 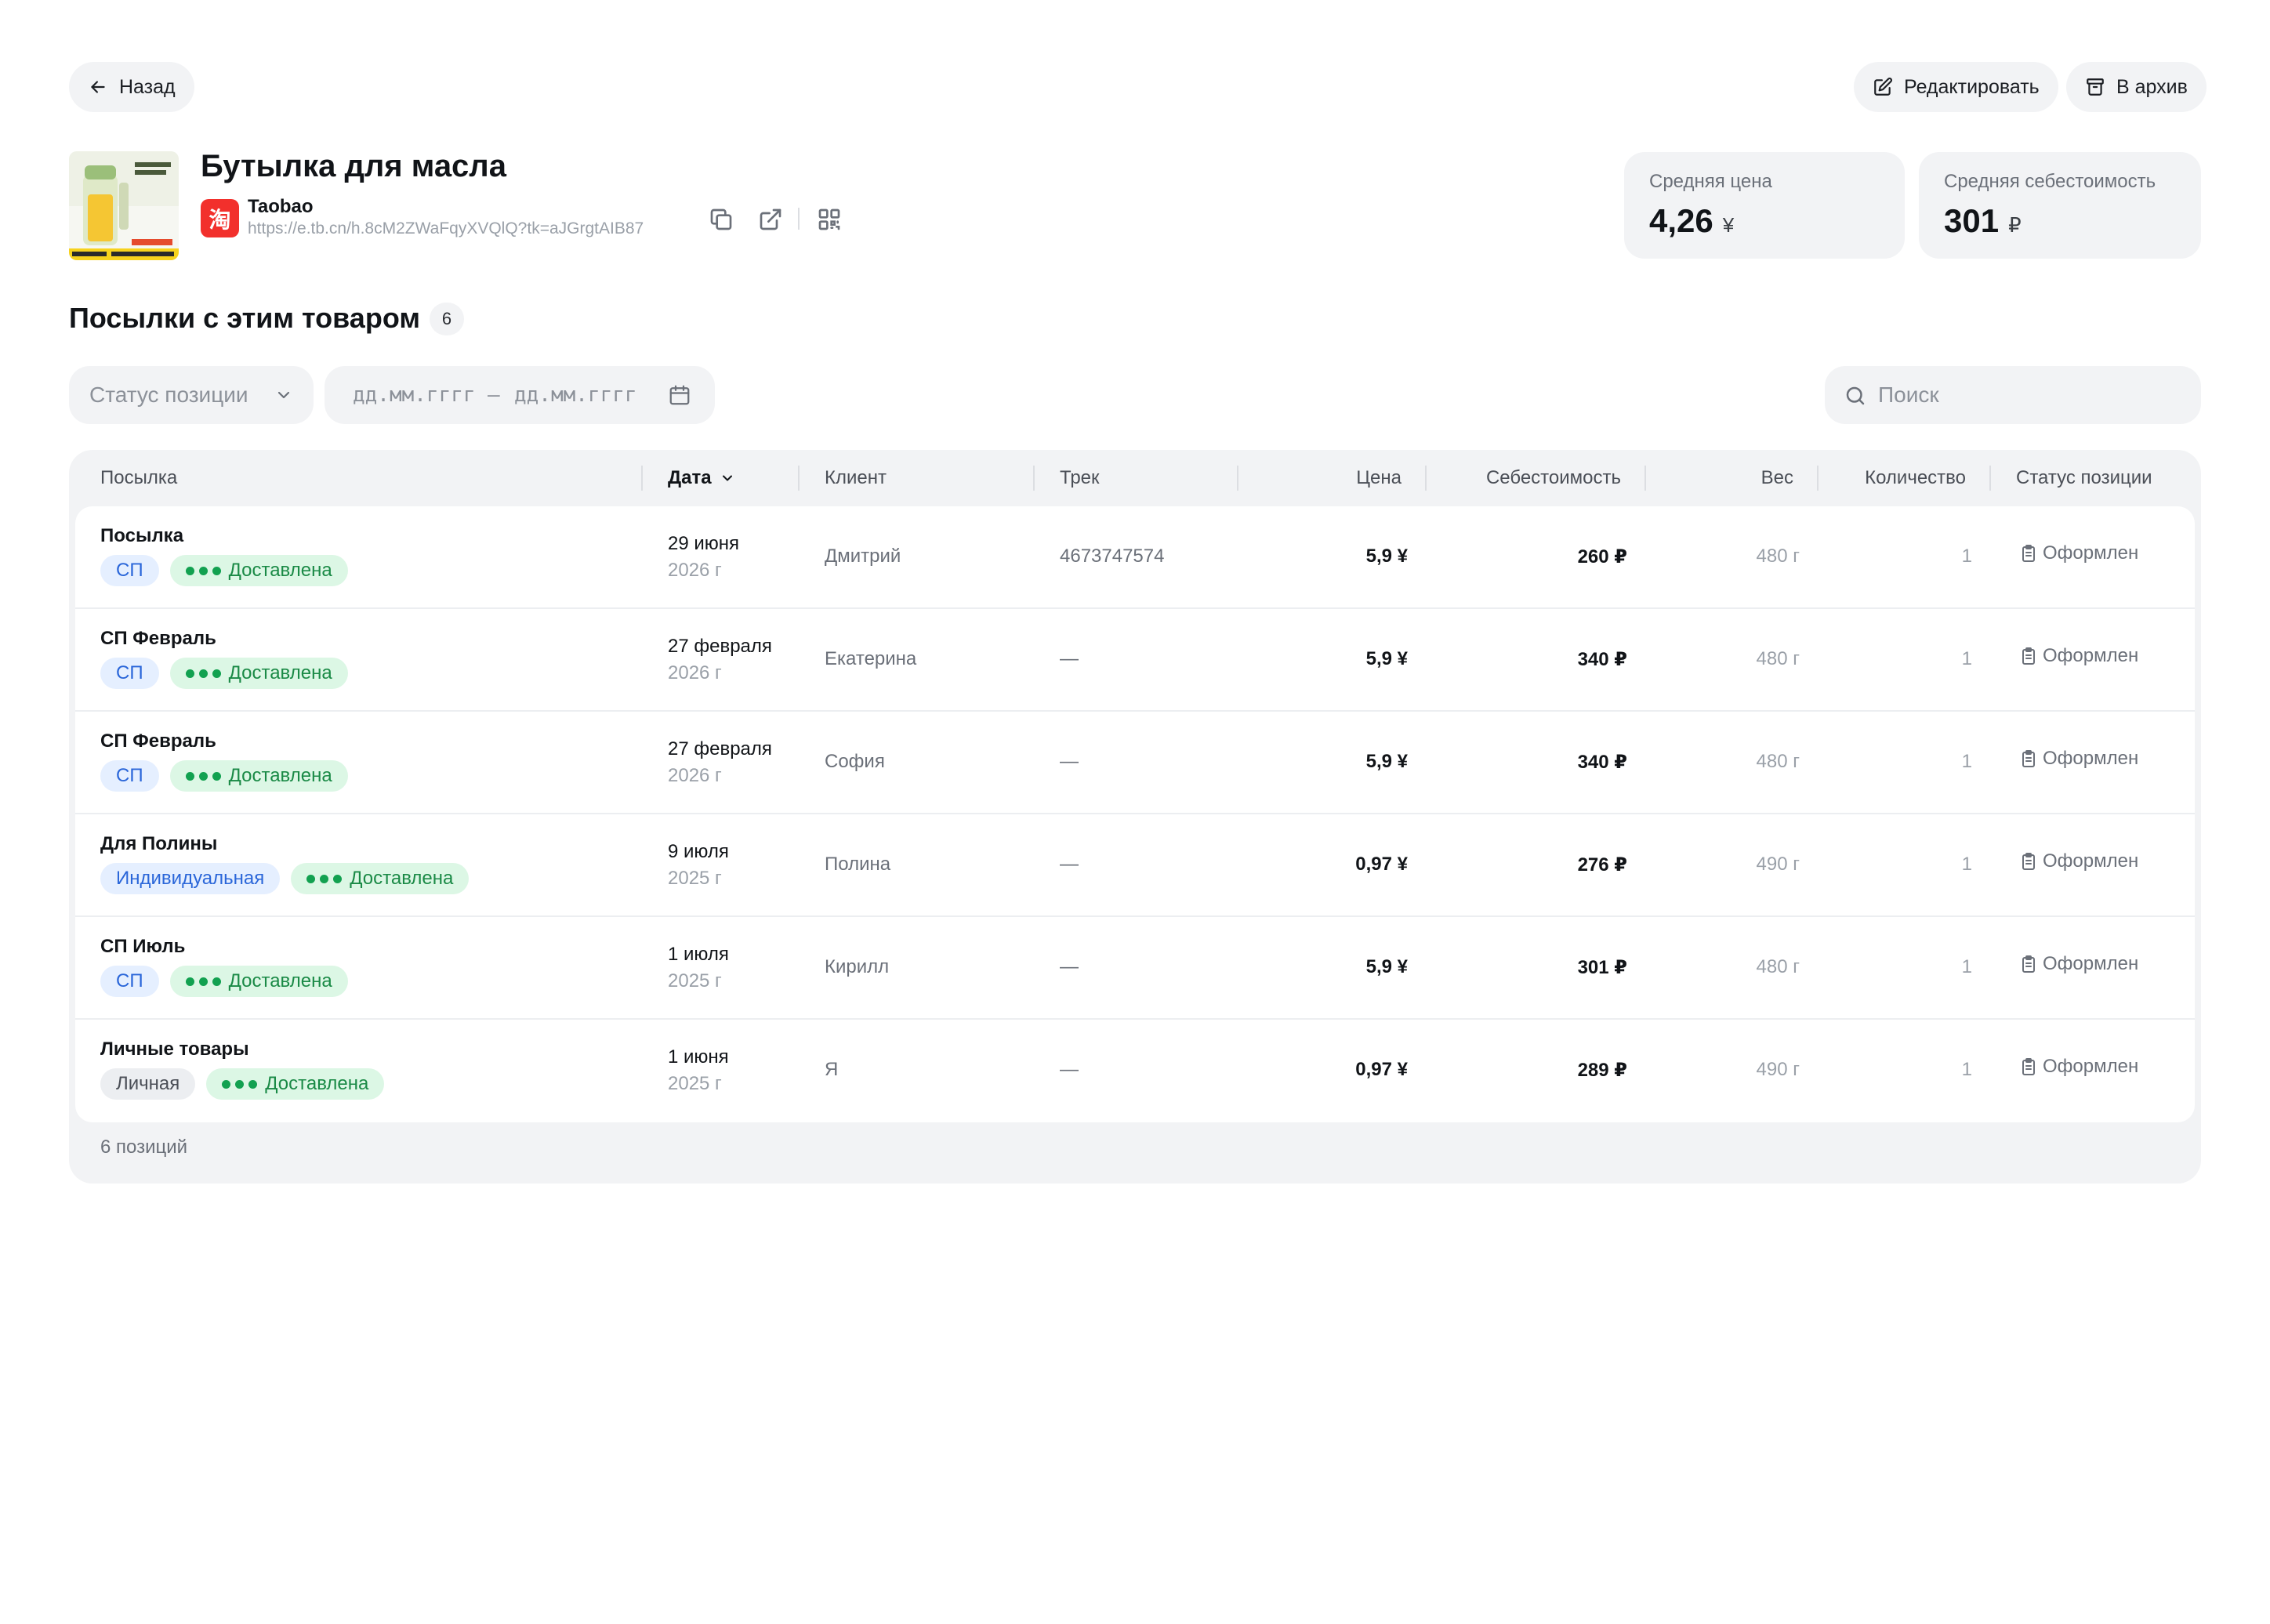 I want to click on parcel-name: Посылка, so click(x=142, y=535).